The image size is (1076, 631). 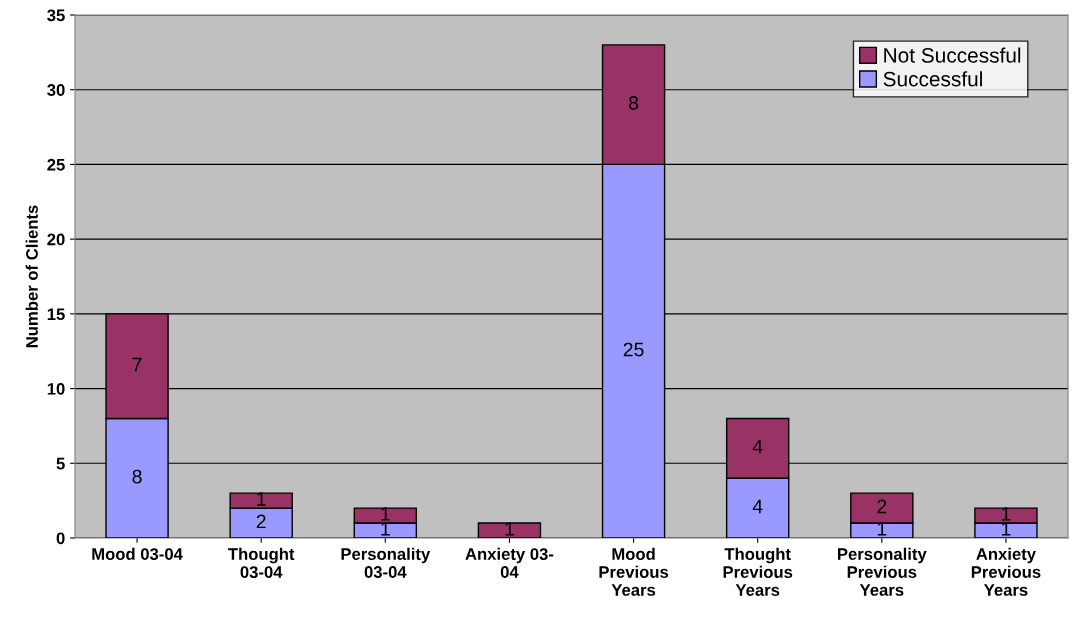 What do you see at coordinates (386, 562) in the screenshot?
I see `x-tick-label: Personality 03-04` at bounding box center [386, 562].